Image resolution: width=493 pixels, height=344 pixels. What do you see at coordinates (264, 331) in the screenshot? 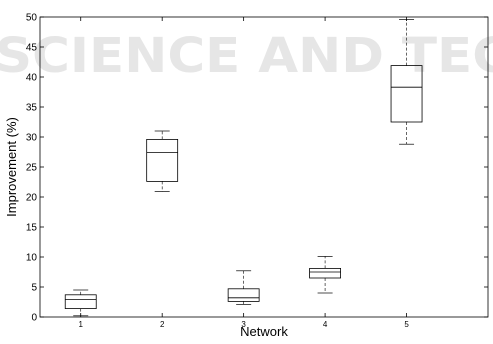
I see `x-axis-title: Network` at bounding box center [264, 331].